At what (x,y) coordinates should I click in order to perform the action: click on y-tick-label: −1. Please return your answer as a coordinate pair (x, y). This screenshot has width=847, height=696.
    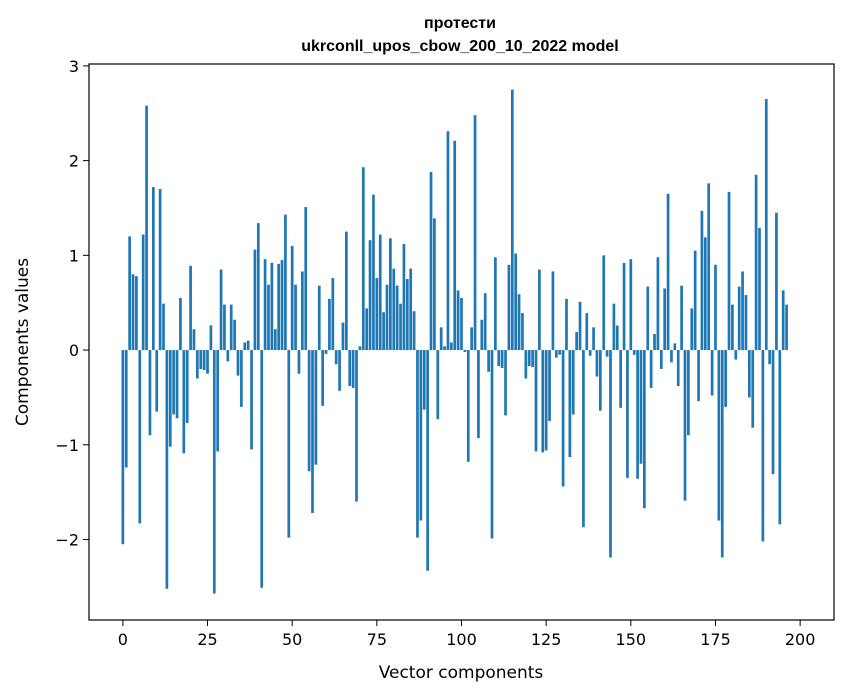
    Looking at the image, I should click on (67, 445).